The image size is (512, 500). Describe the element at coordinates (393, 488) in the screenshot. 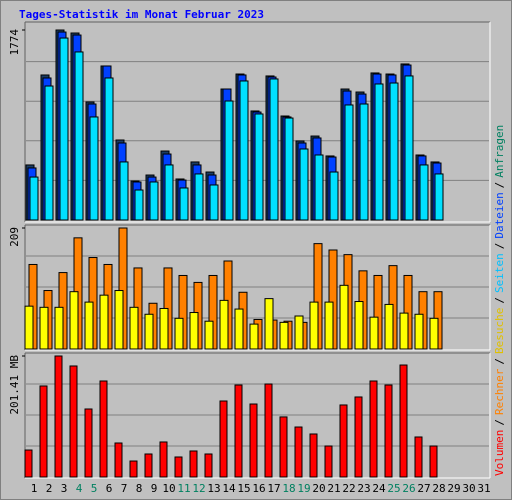

I see `x-tick-label: 25` at that location.